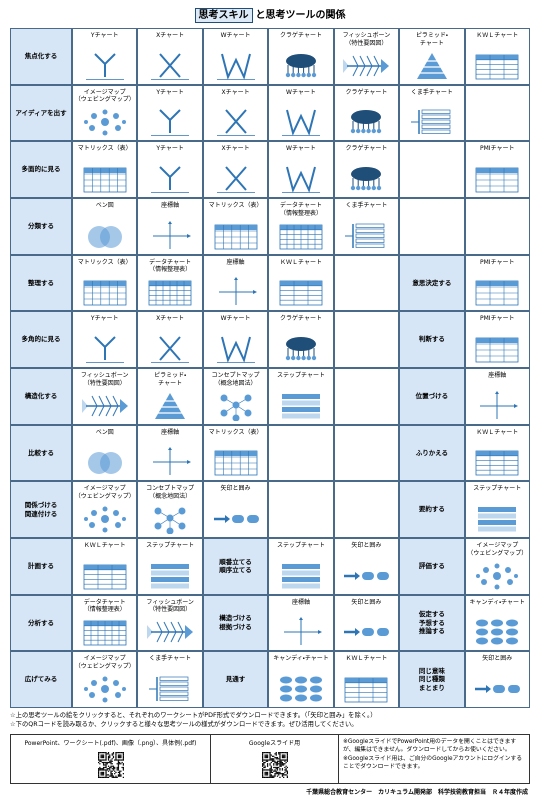 This screenshot has width=540, height=800. What do you see at coordinates (366, 149) in the screenshot?
I see `tool-label: クラゲチャート` at bounding box center [366, 149].